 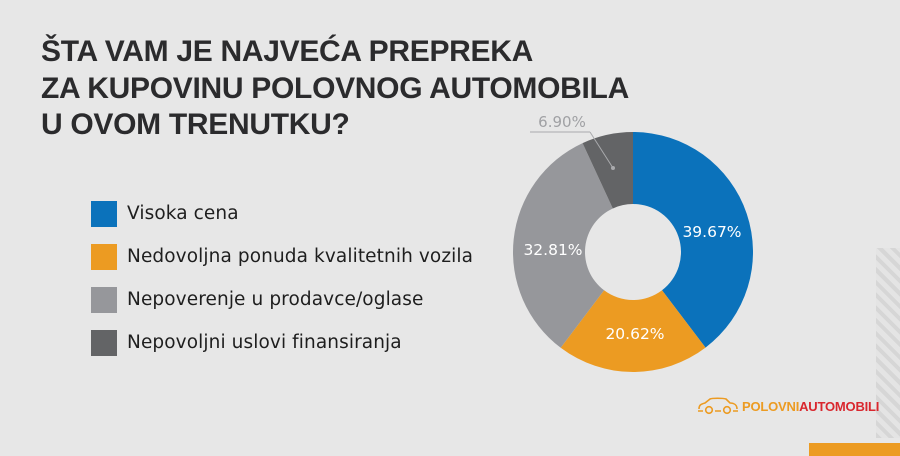 I want to click on leader-line, so click(x=601, y=150).